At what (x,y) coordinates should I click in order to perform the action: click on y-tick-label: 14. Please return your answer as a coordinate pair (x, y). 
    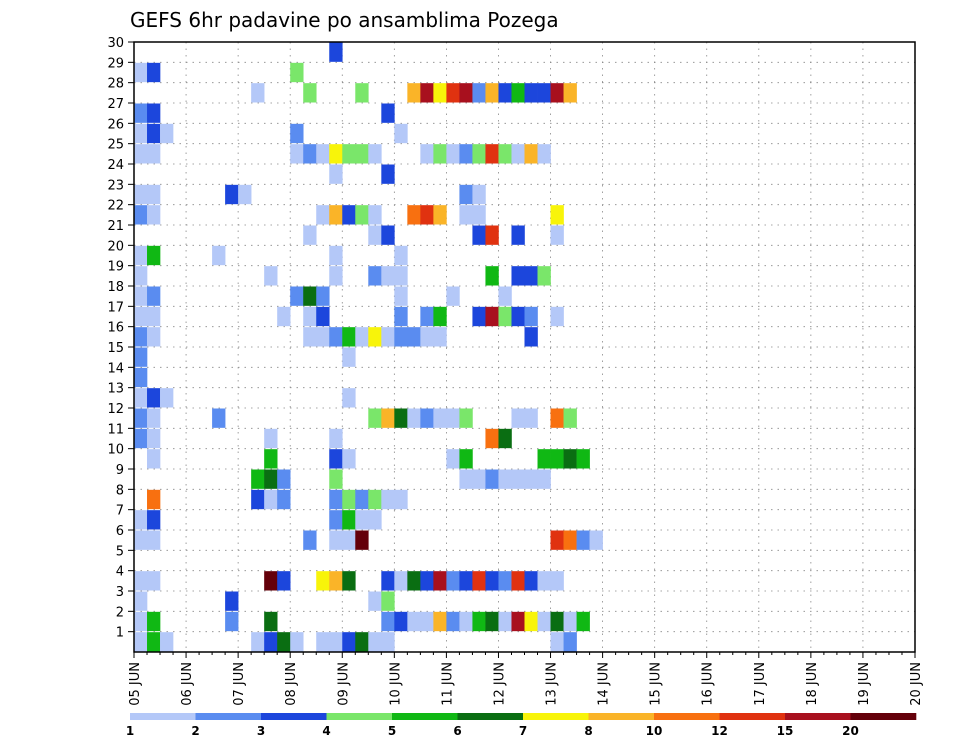
    Looking at the image, I should click on (115, 368).